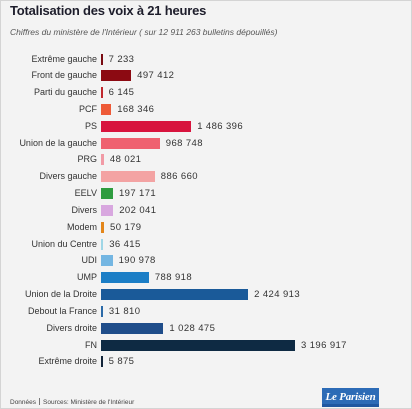 This screenshot has width=412, height=409. What do you see at coordinates (146, 126) in the screenshot?
I see `bar-ps` at bounding box center [146, 126].